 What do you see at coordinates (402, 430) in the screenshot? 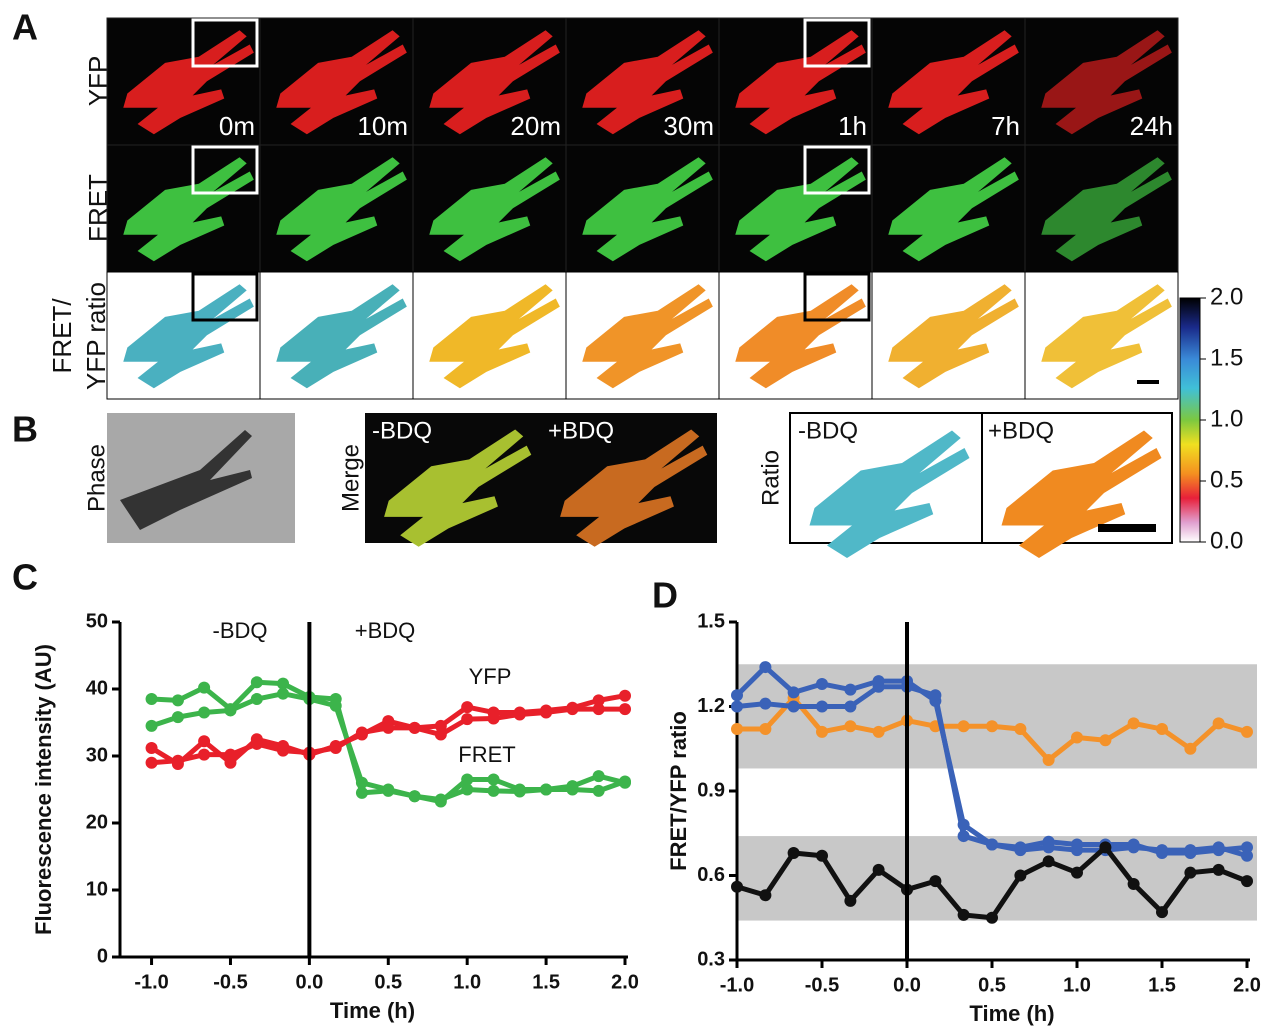
I see `merge-panel-label: -BDQ` at bounding box center [402, 430].